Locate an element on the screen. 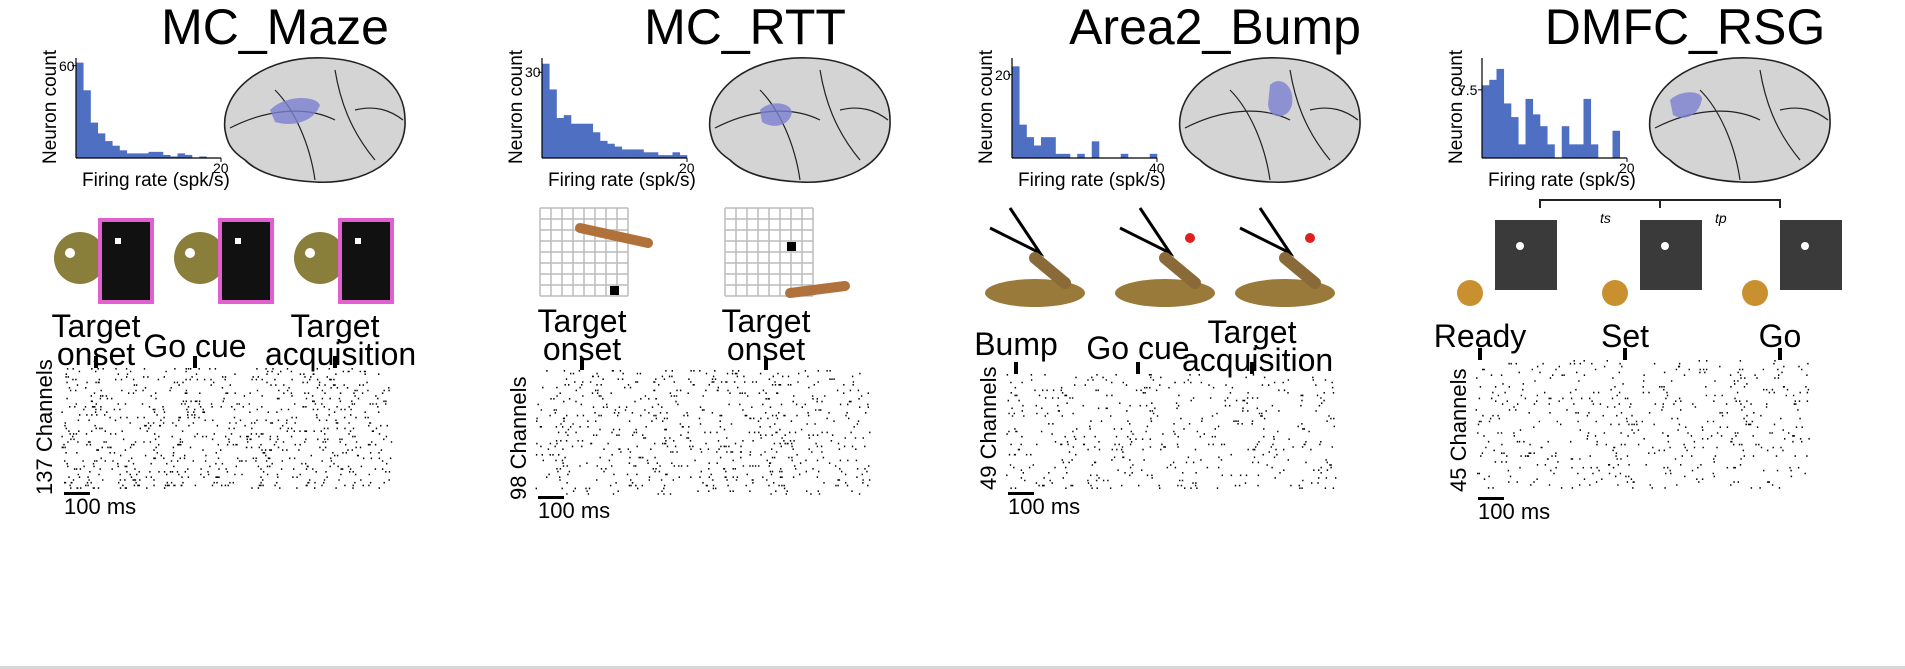 This screenshot has height=669, width=1905. hist-y-tick-label: 20 is located at coordinates (1003, 74).